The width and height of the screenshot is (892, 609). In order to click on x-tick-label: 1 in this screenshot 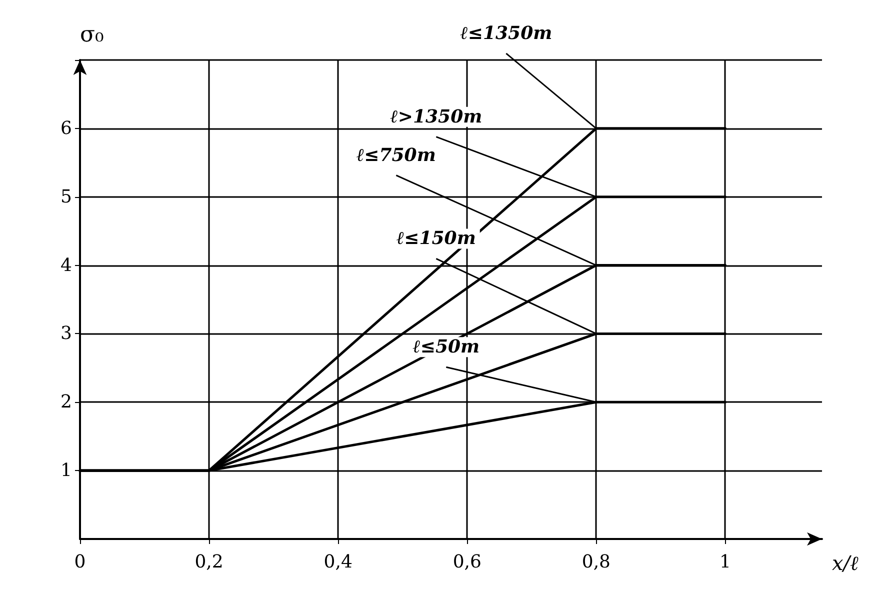, I will do `click(725, 562)`.